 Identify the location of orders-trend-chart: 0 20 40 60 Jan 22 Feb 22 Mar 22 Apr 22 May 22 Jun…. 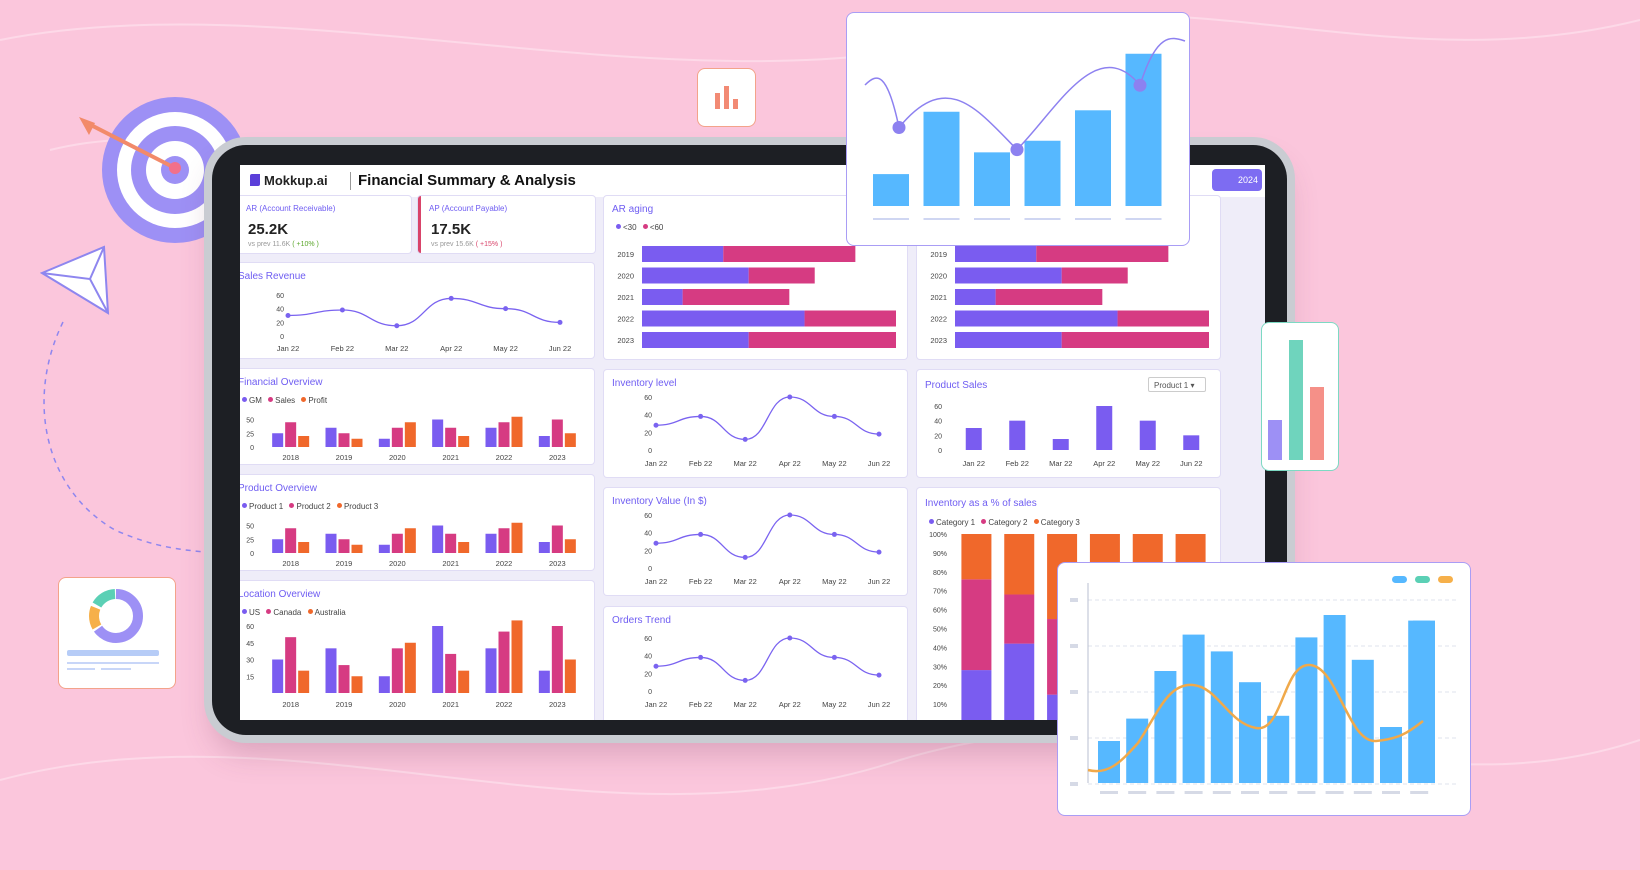
(767, 672).